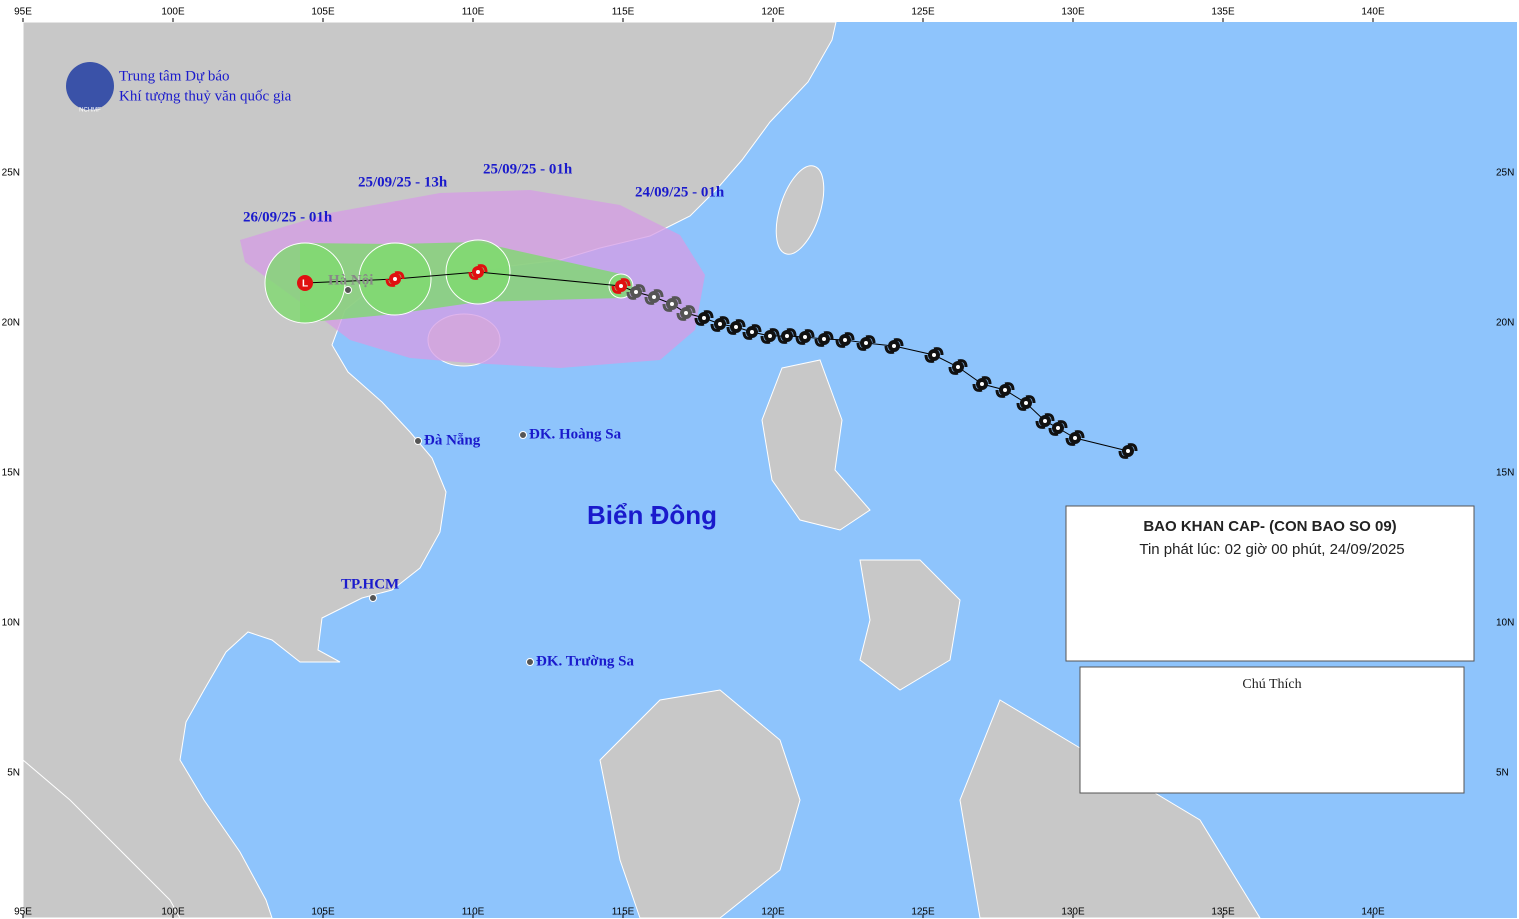  What do you see at coordinates (23, 912) in the screenshot?
I see `lon-label: 95E` at bounding box center [23, 912].